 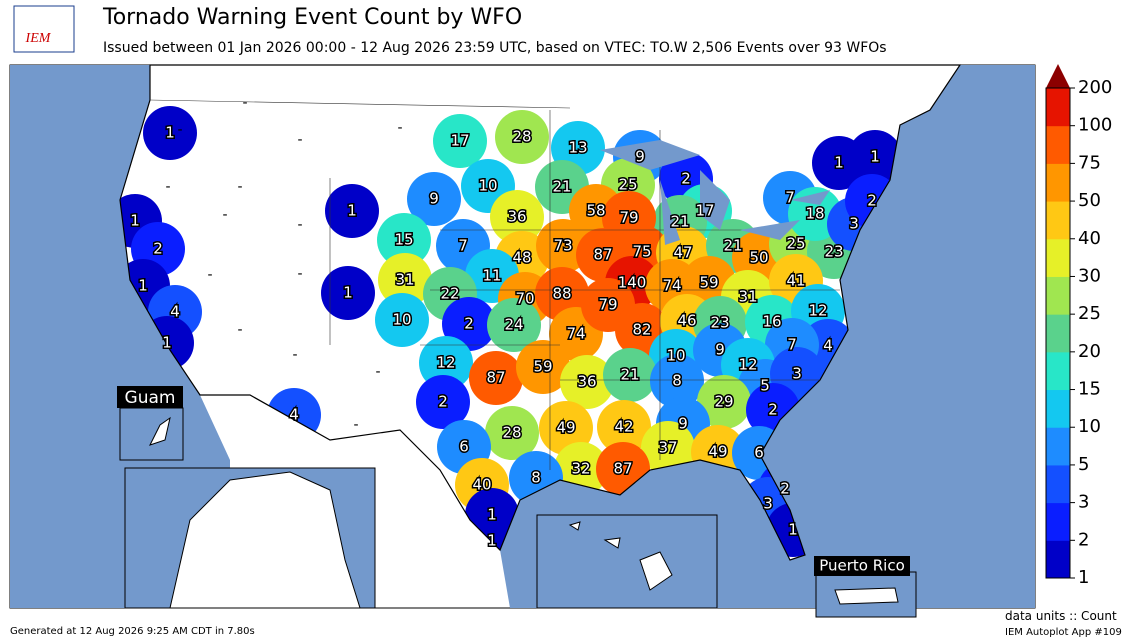 What do you see at coordinates (715, 192) in the screenshot?
I see `great-lakes` at bounding box center [715, 192].